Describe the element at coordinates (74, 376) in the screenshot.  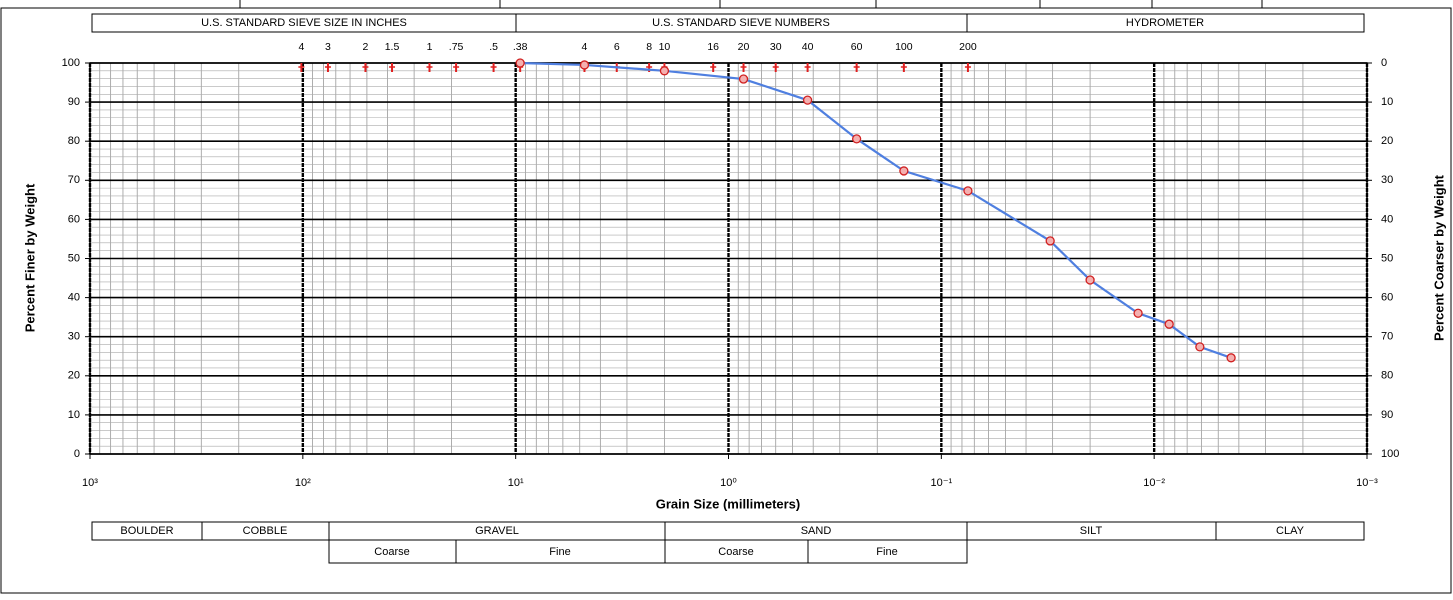
I see `y-tick-label: 20` at that location.